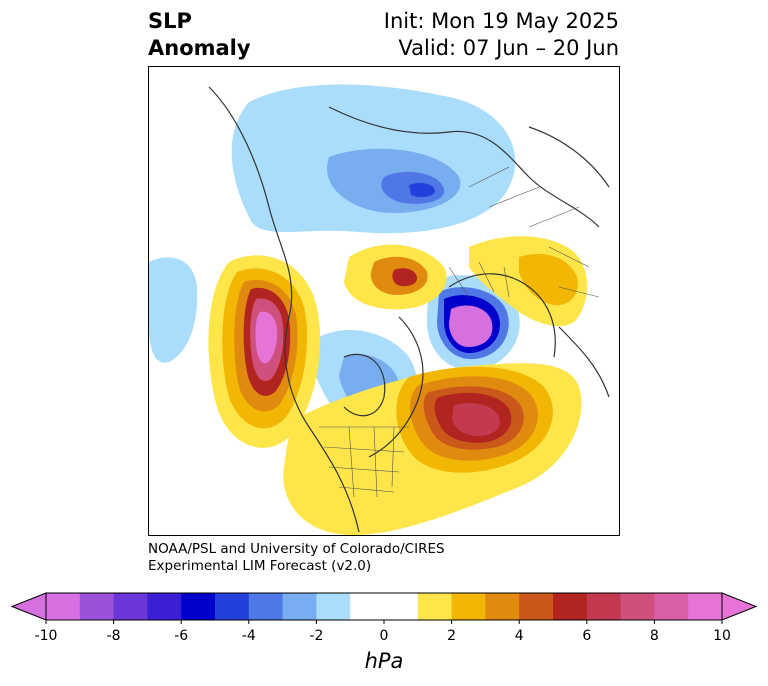  What do you see at coordinates (181, 636) in the screenshot?
I see `colorbar-tick-label: -6` at bounding box center [181, 636].